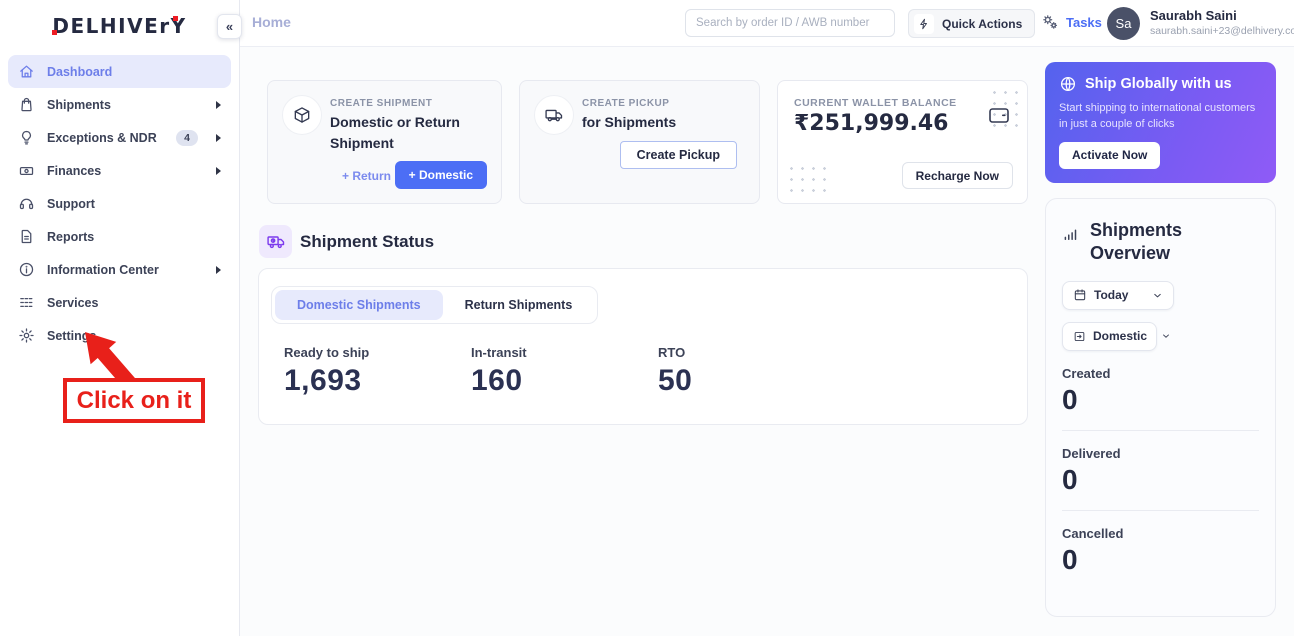  I want to click on sidebar-item-label: Exceptions & NDR, so click(102, 137).